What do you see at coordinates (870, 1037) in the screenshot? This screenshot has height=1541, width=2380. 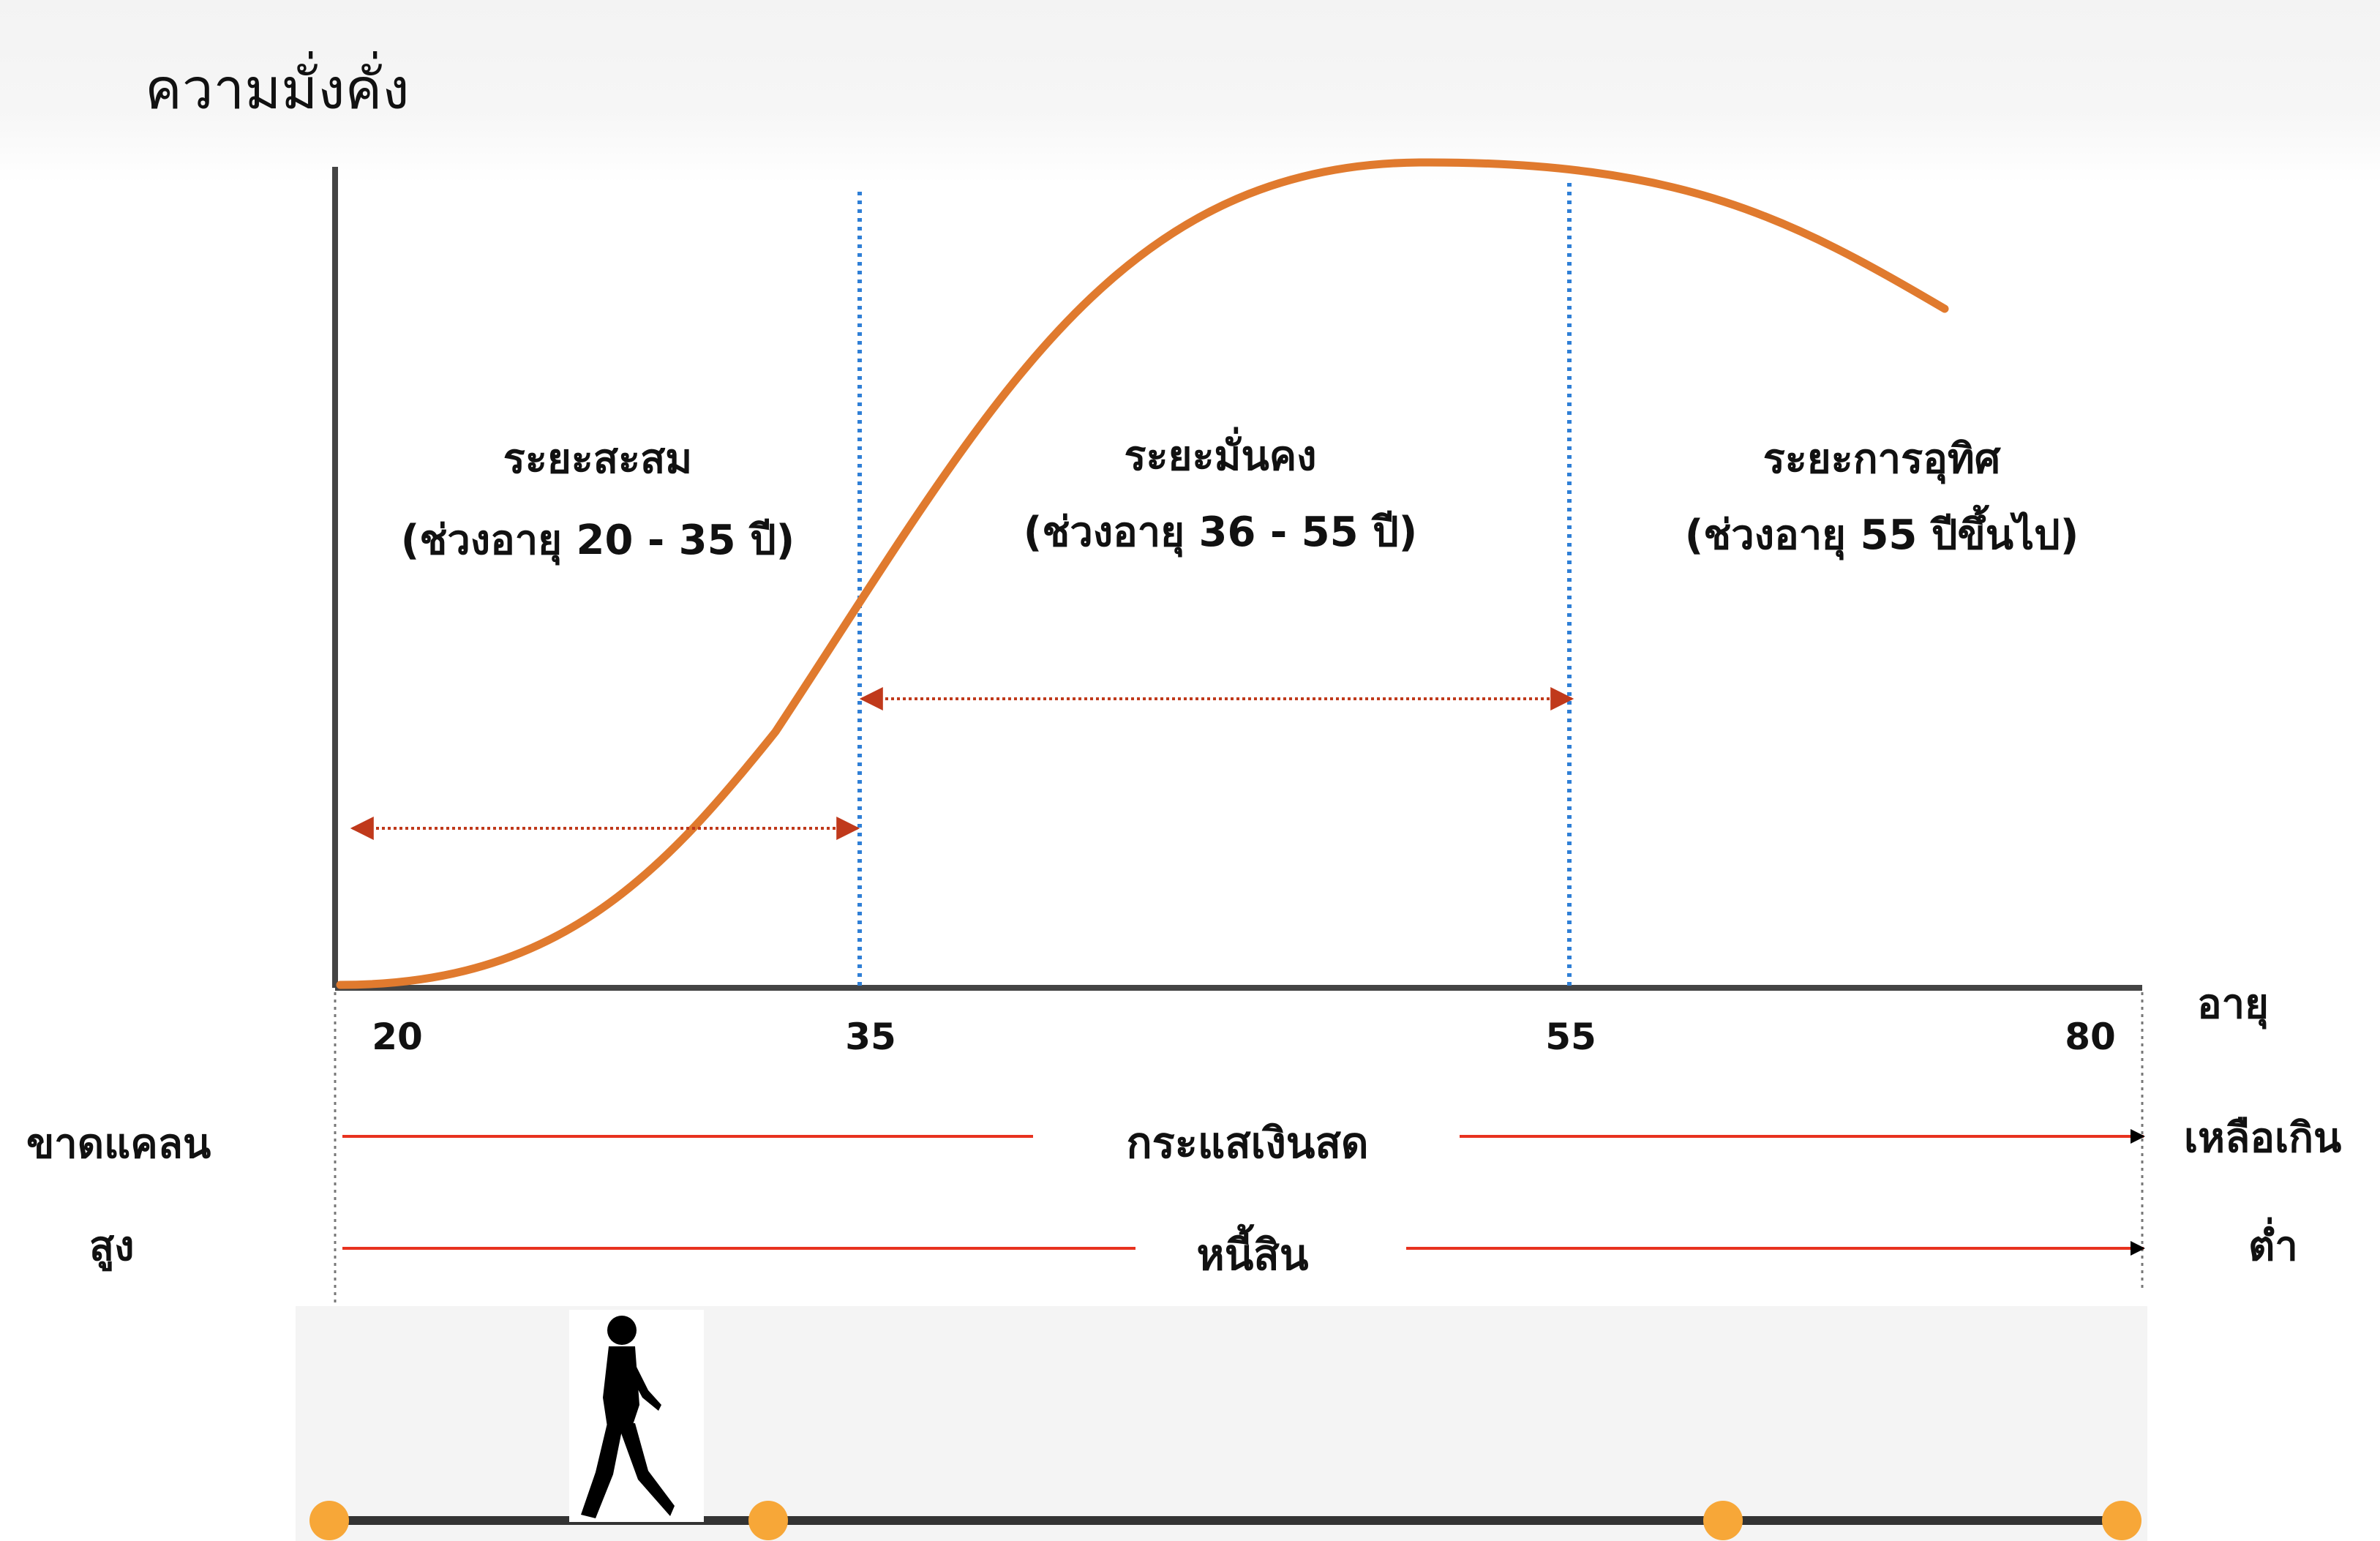 I see `tick-35: 35` at bounding box center [870, 1037].